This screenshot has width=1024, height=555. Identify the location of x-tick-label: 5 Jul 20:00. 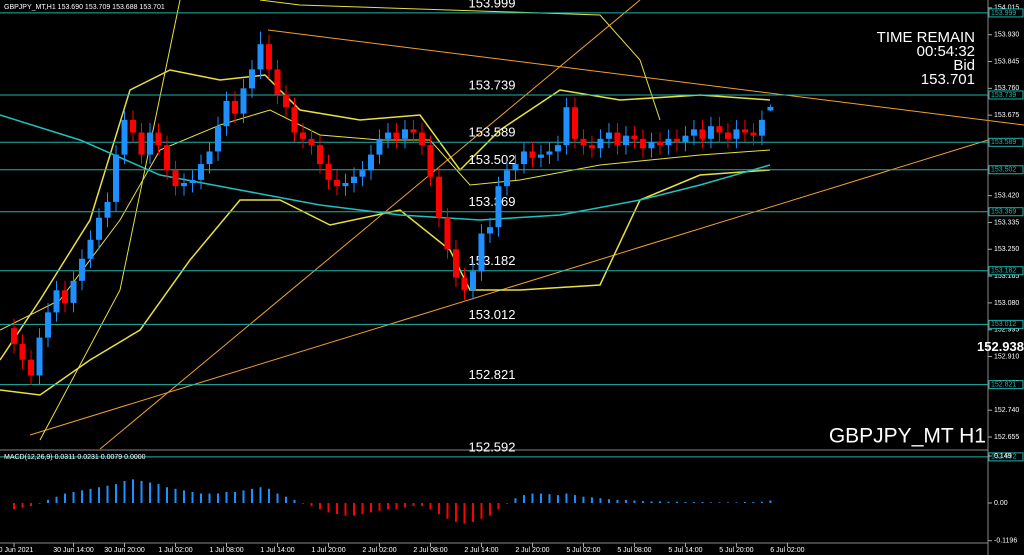
(736, 550).